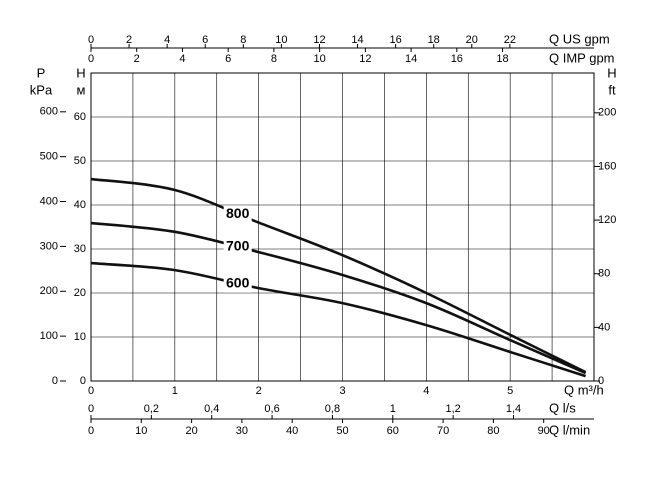 The width and height of the screenshot is (652, 484). I want to click on curve-label: 700, so click(238, 246).